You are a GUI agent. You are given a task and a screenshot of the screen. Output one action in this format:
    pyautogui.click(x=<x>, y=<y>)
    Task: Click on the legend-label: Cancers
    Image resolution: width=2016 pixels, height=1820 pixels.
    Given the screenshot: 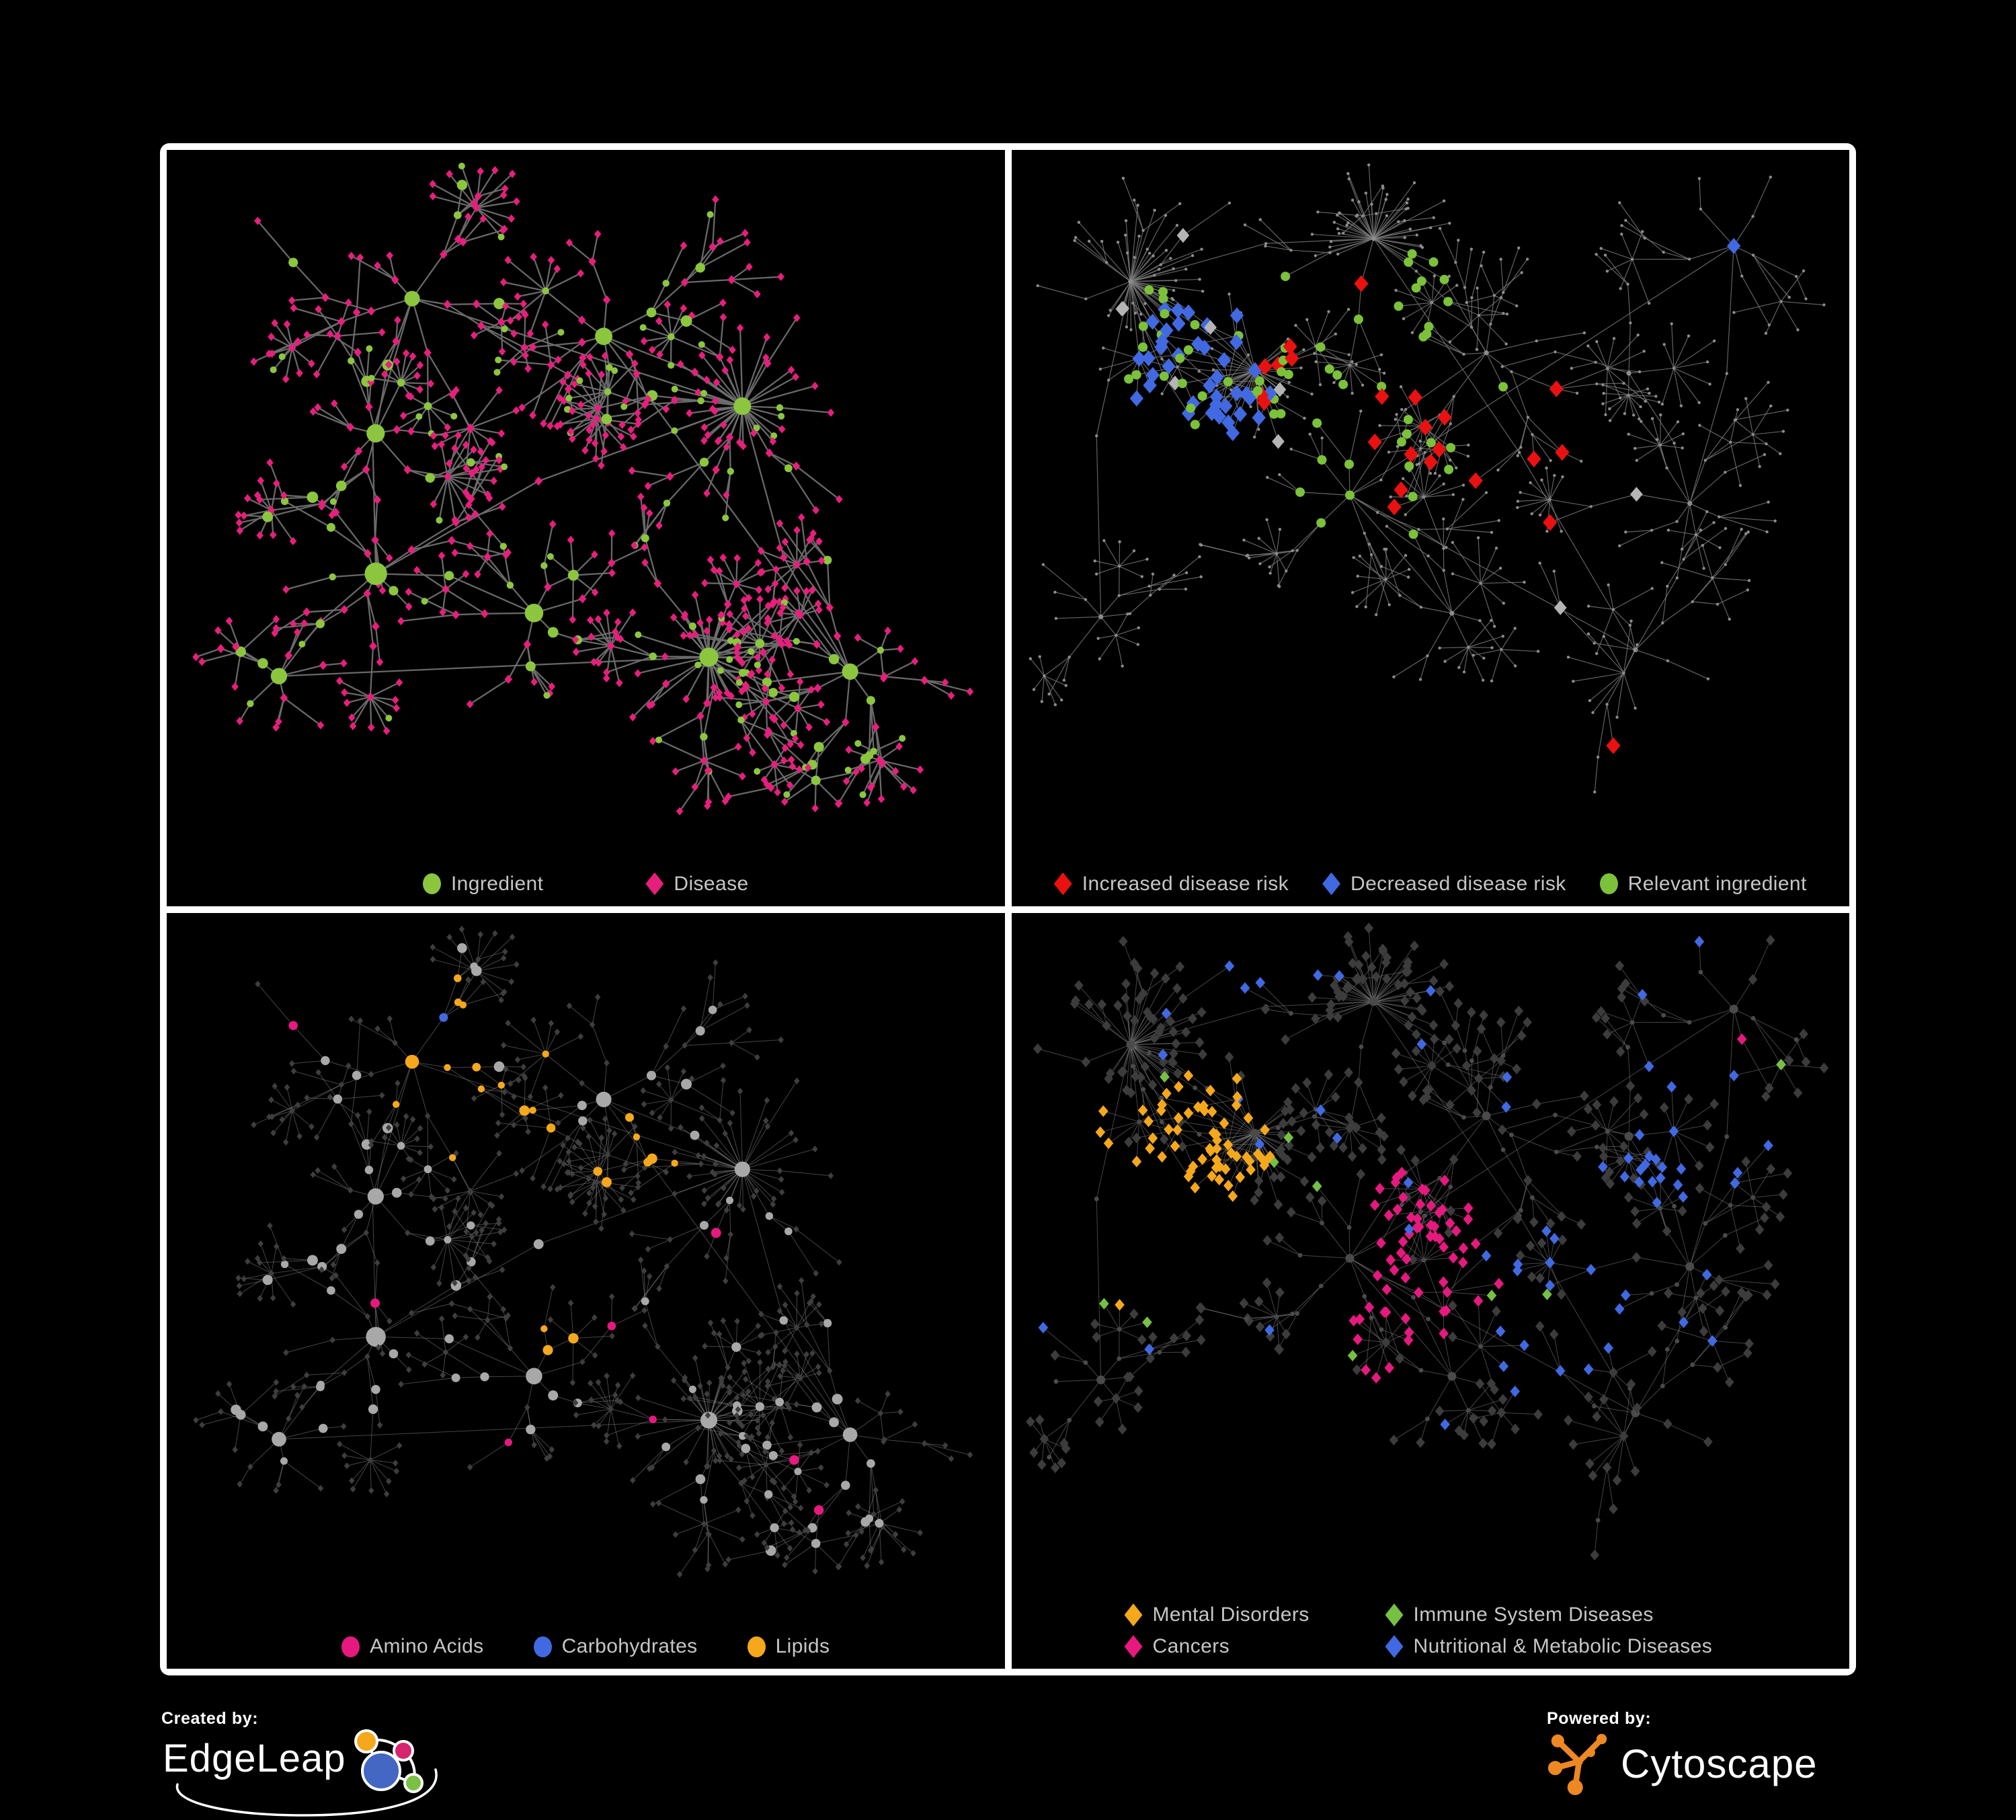 What is the action you would take?
    pyautogui.click(x=1191, y=1646)
    